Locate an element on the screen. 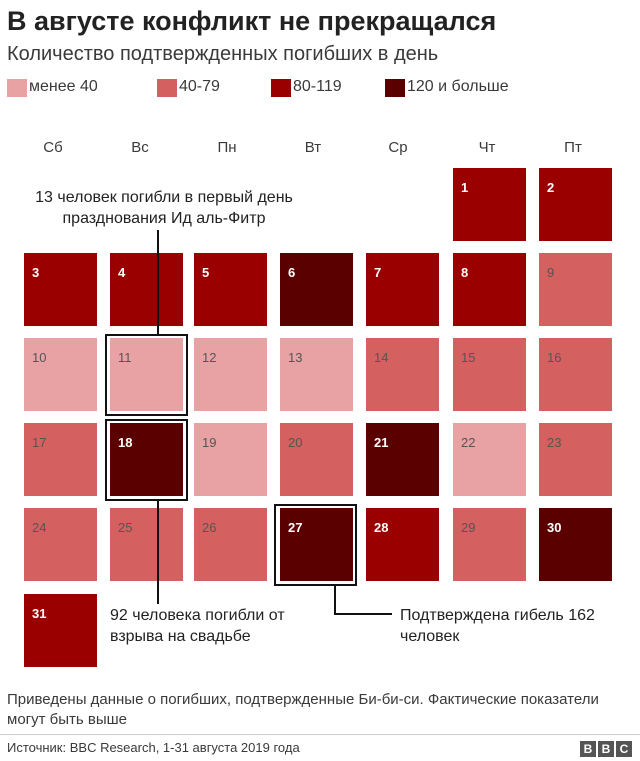  annotation-wedding: 92 человека погибли от взрыва на свадьбе is located at coordinates (197, 626).